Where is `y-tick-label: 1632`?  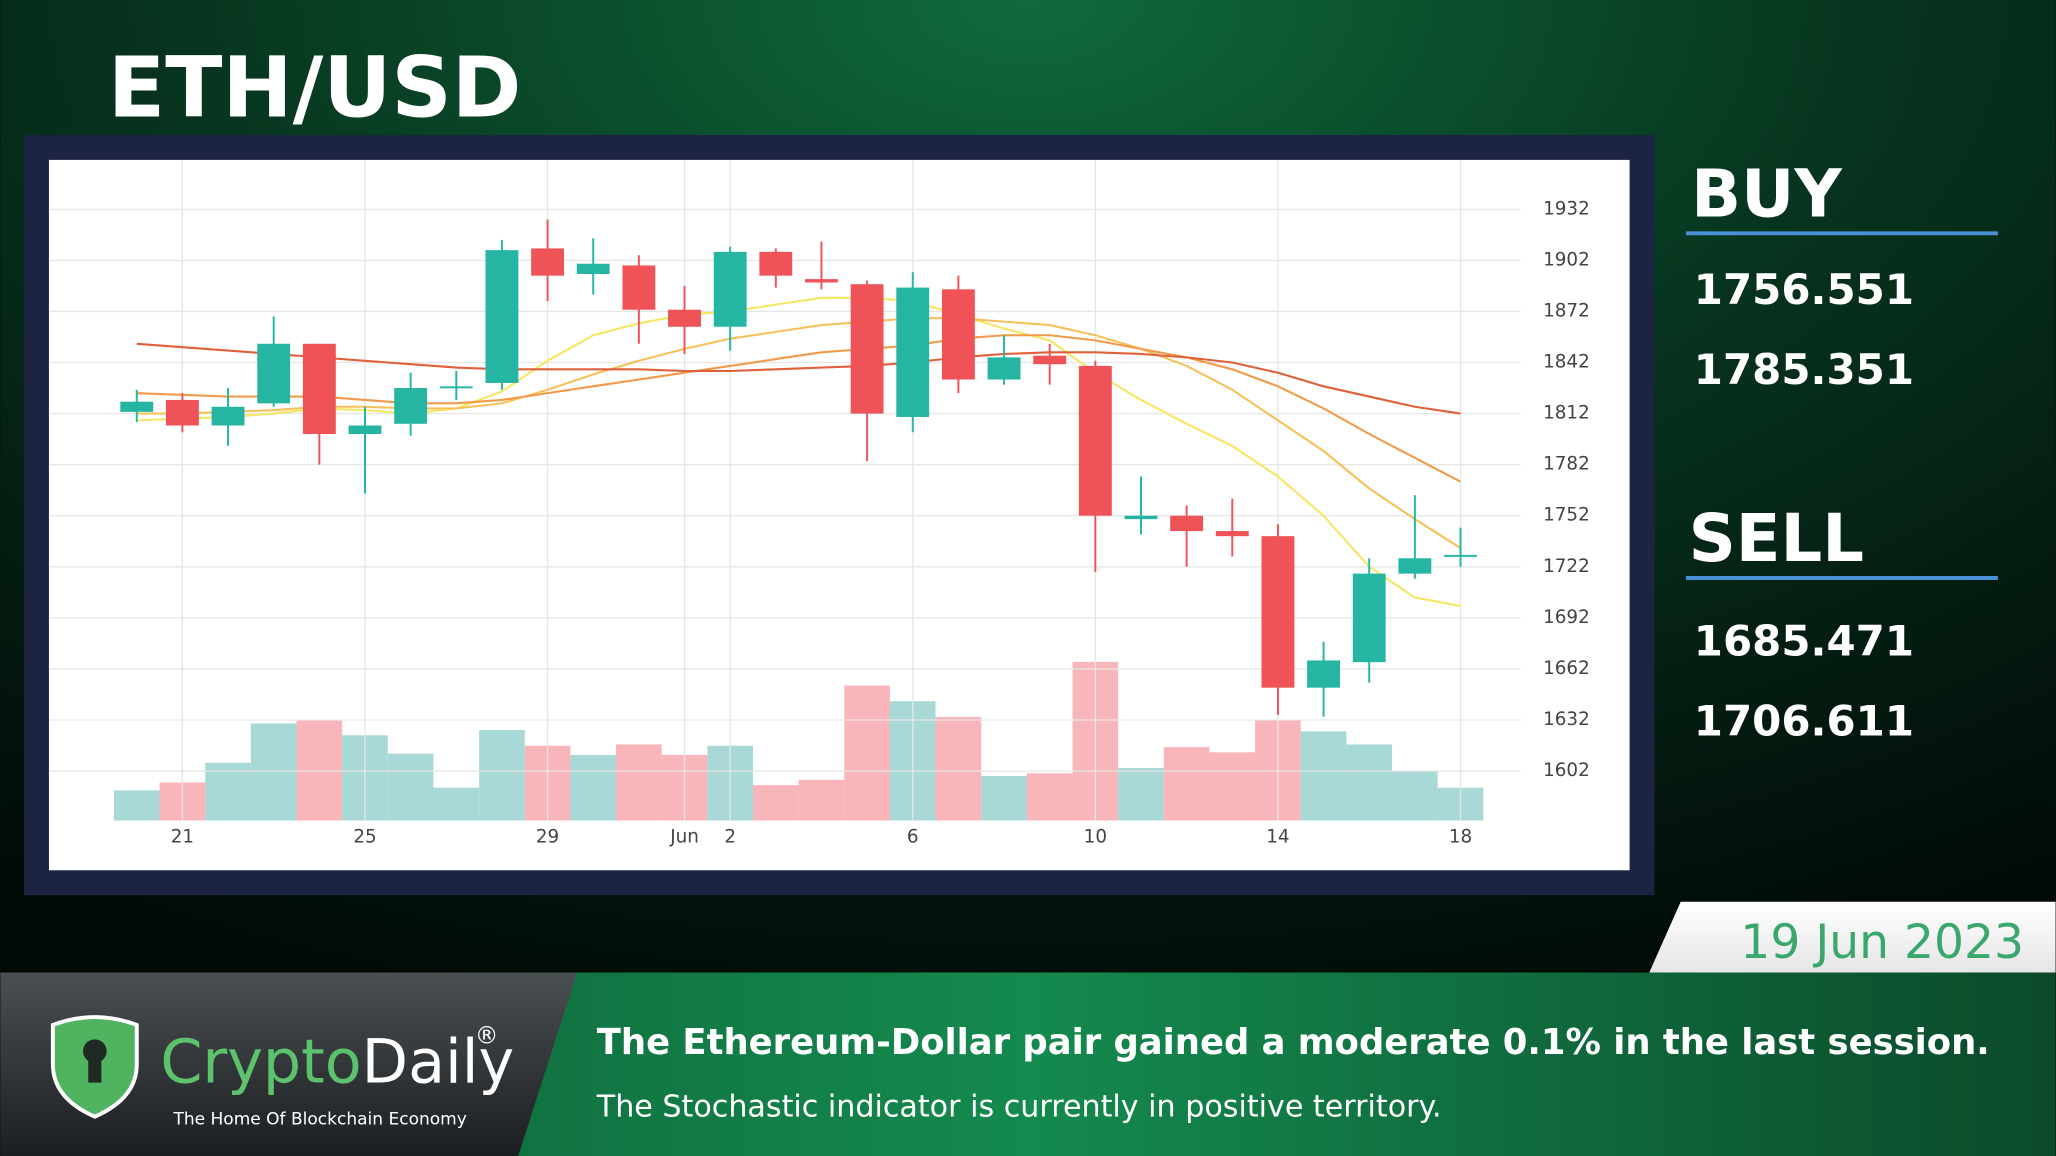 y-tick-label: 1632 is located at coordinates (1566, 719).